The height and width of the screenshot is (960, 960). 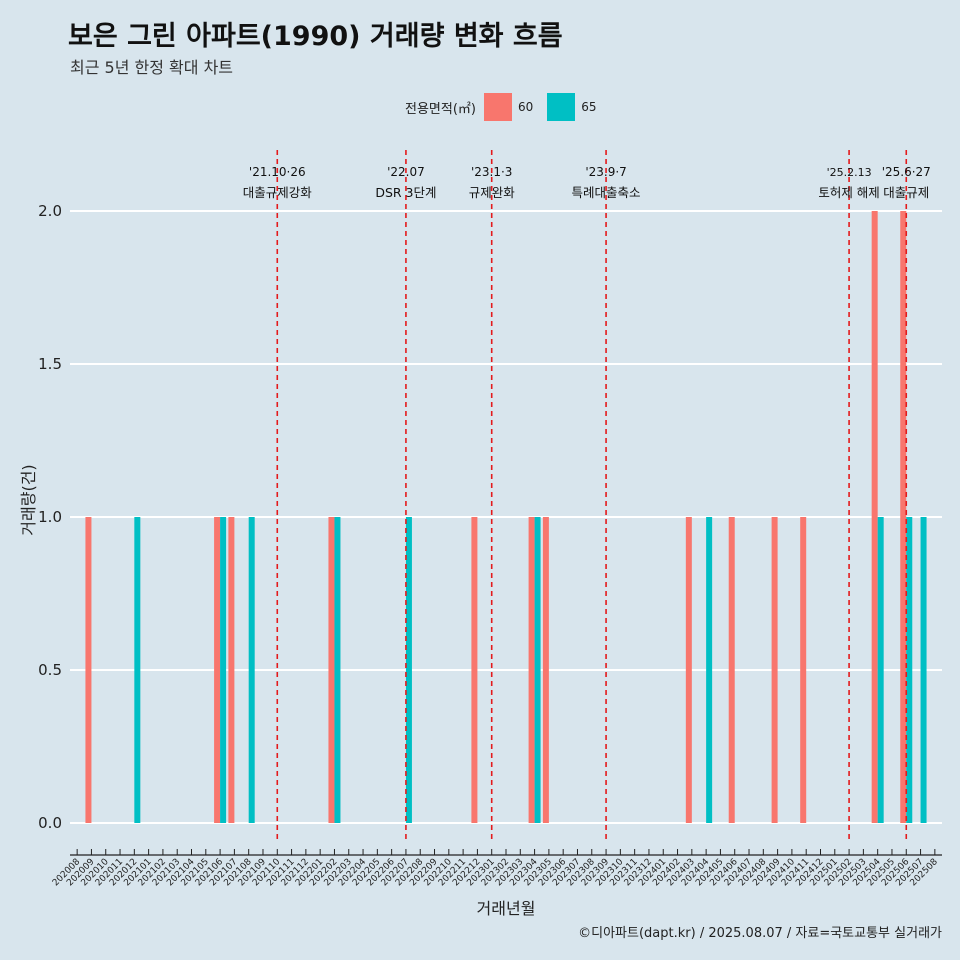 I want to click on event-label: 대출규제강화, so click(x=278, y=192).